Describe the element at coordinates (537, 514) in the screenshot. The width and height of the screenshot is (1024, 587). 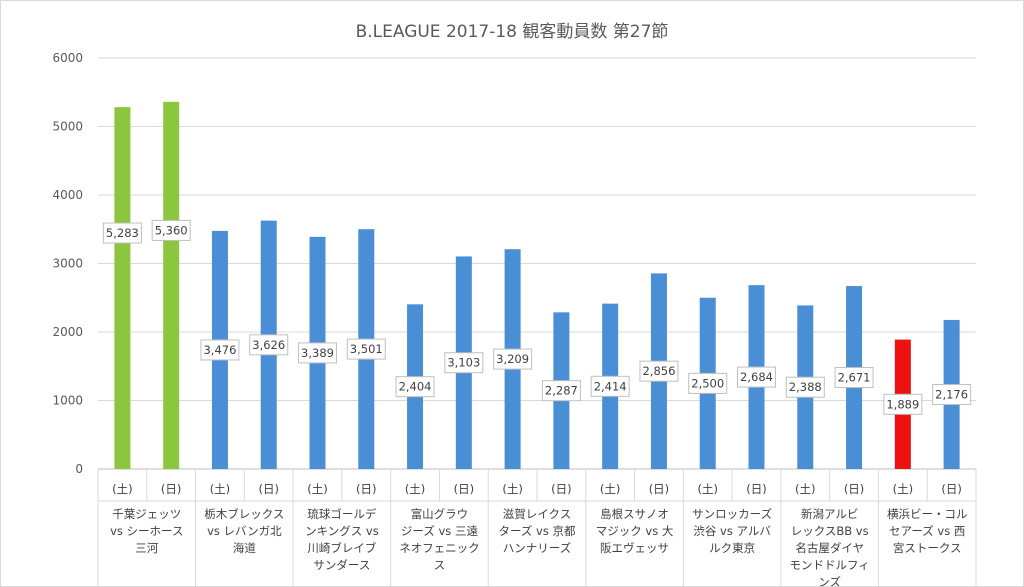
I see `category-label: 滋賀レイクス` at that location.